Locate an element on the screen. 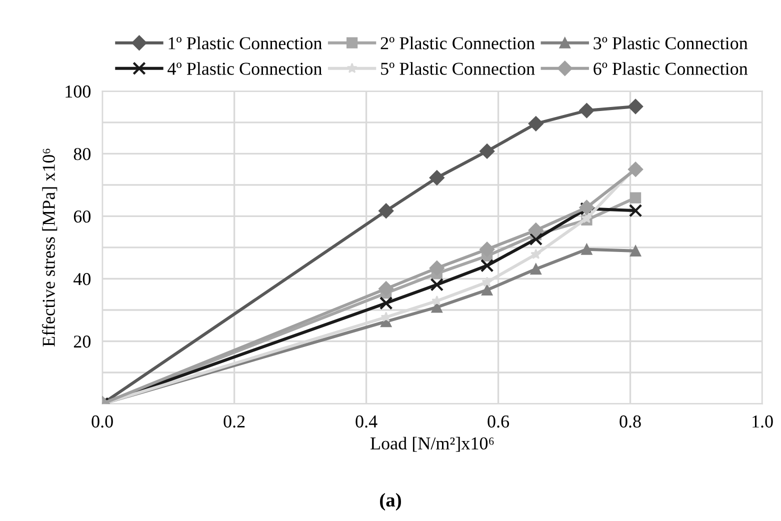 This screenshot has height=521, width=781. y-tick-label: 40 is located at coordinates (82, 279).